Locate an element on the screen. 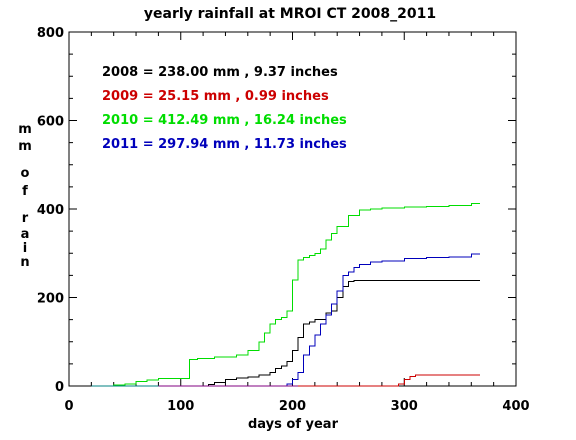 The height and width of the screenshot is (440, 576). y-tick-label: 0 is located at coordinates (59, 387).